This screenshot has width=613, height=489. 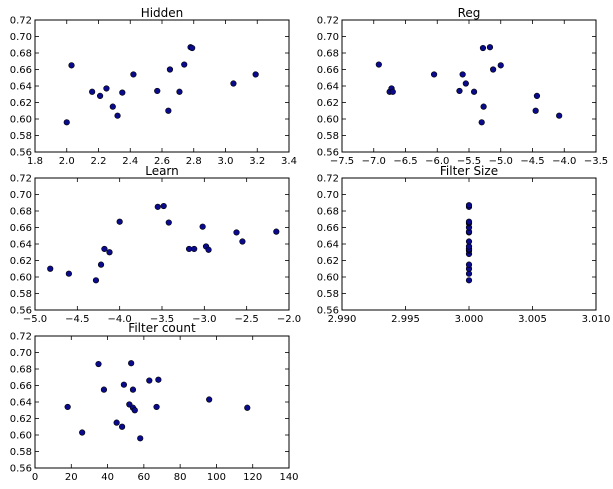 I want to click on x-tick-label: 2.6, so click(x=162, y=161).